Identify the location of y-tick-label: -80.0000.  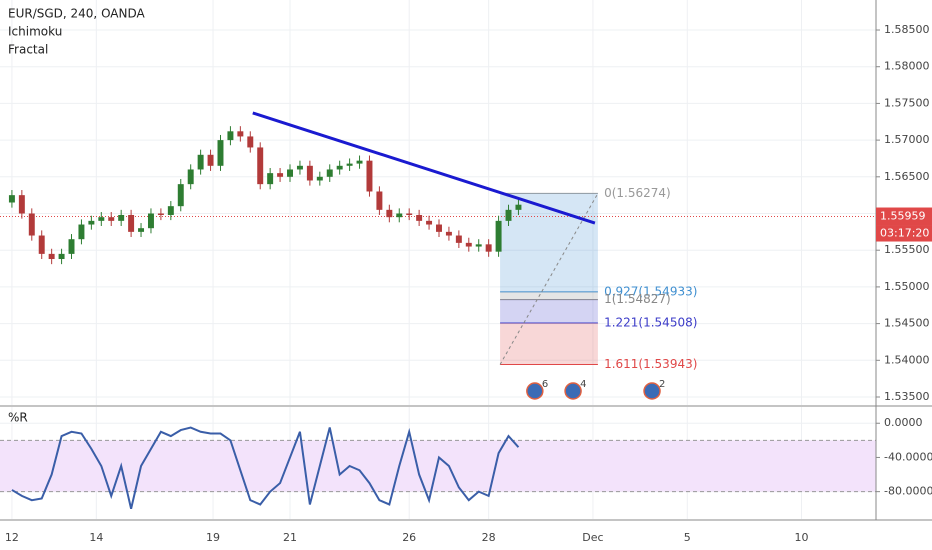
(908, 491).